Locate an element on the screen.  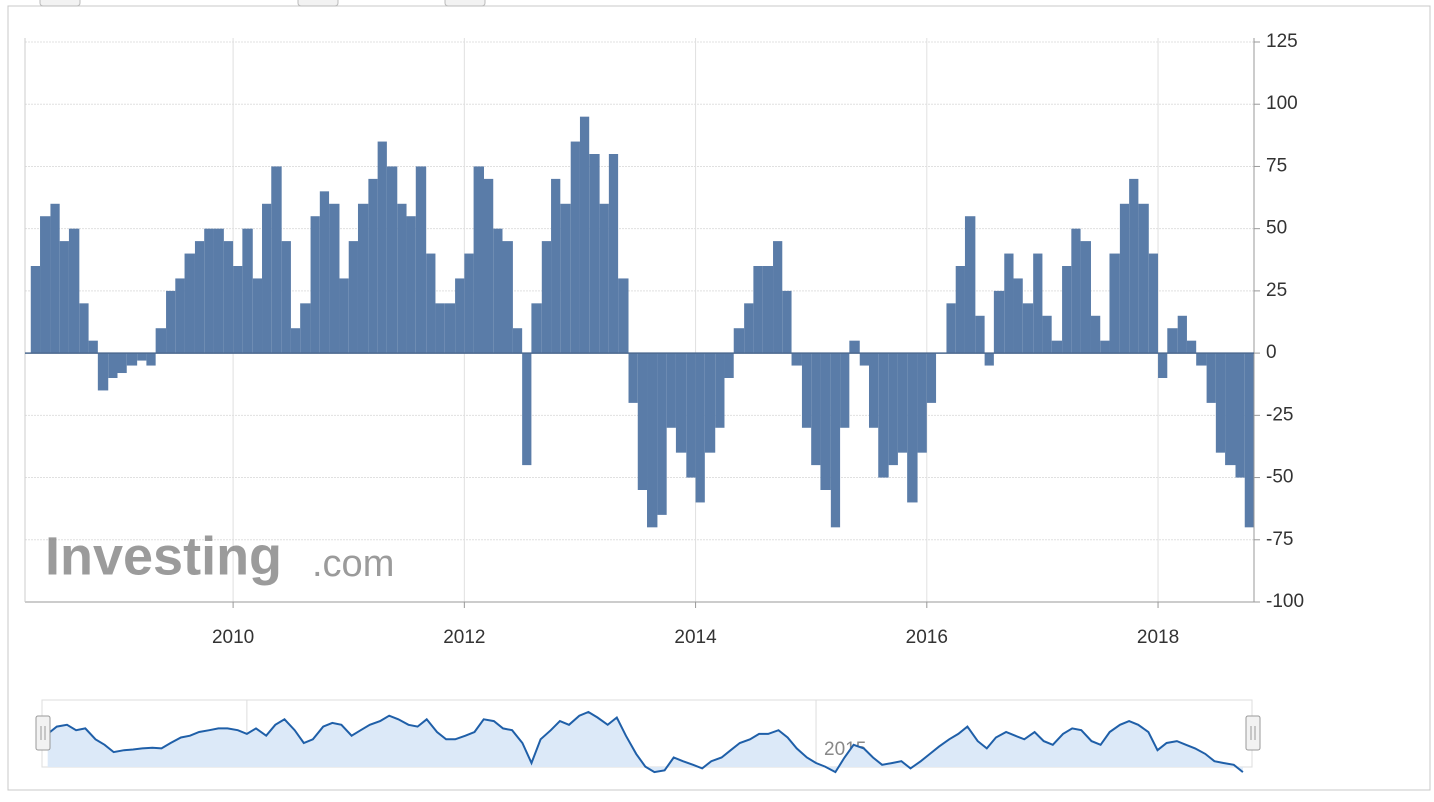
x-tick-label: 2010 is located at coordinates (233, 637).